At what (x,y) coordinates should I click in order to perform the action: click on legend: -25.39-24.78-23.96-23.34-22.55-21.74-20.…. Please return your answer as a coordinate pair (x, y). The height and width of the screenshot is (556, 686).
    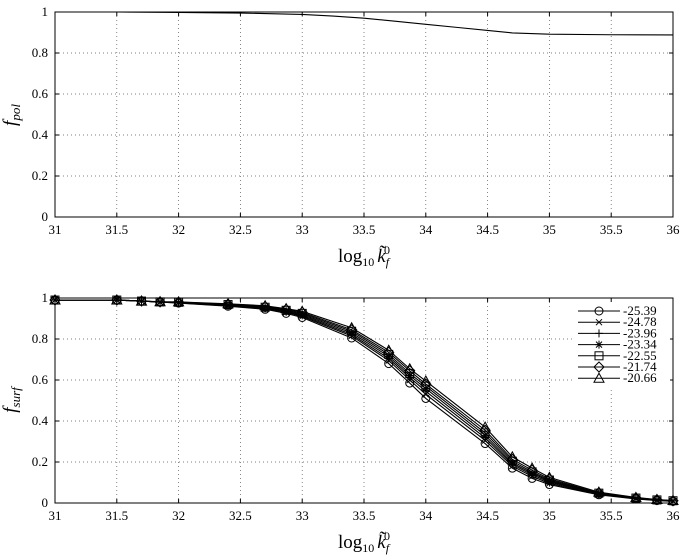
    Looking at the image, I should click on (621, 346).